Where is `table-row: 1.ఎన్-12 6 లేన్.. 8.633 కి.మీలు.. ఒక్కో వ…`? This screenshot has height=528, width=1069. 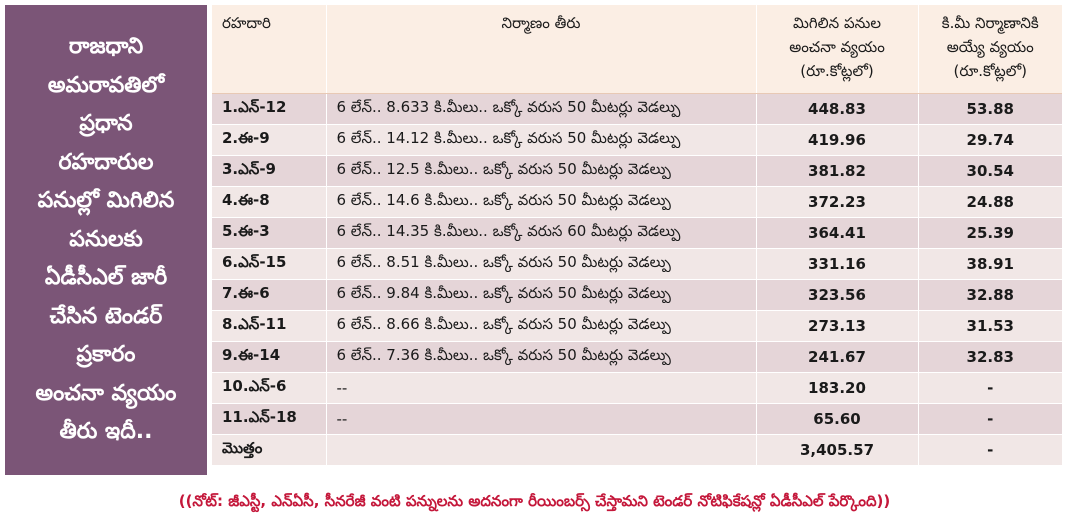 table-row: 1.ఎన్-12 6 లేన్.. 8.633 కి.మీలు.. ఒక్కో వ… is located at coordinates (637, 109).